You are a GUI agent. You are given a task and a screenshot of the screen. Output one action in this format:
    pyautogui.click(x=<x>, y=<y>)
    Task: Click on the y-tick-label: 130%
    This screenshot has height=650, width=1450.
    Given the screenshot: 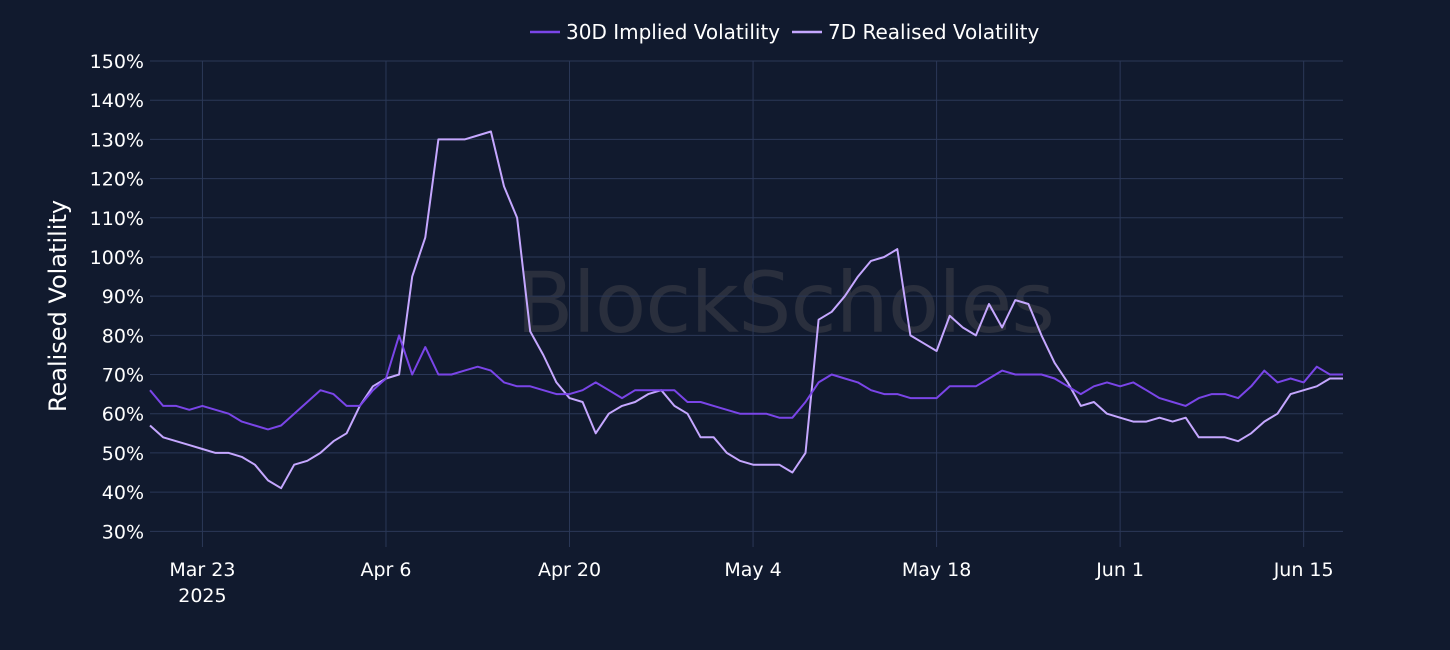 What is the action you would take?
    pyautogui.click(x=117, y=140)
    